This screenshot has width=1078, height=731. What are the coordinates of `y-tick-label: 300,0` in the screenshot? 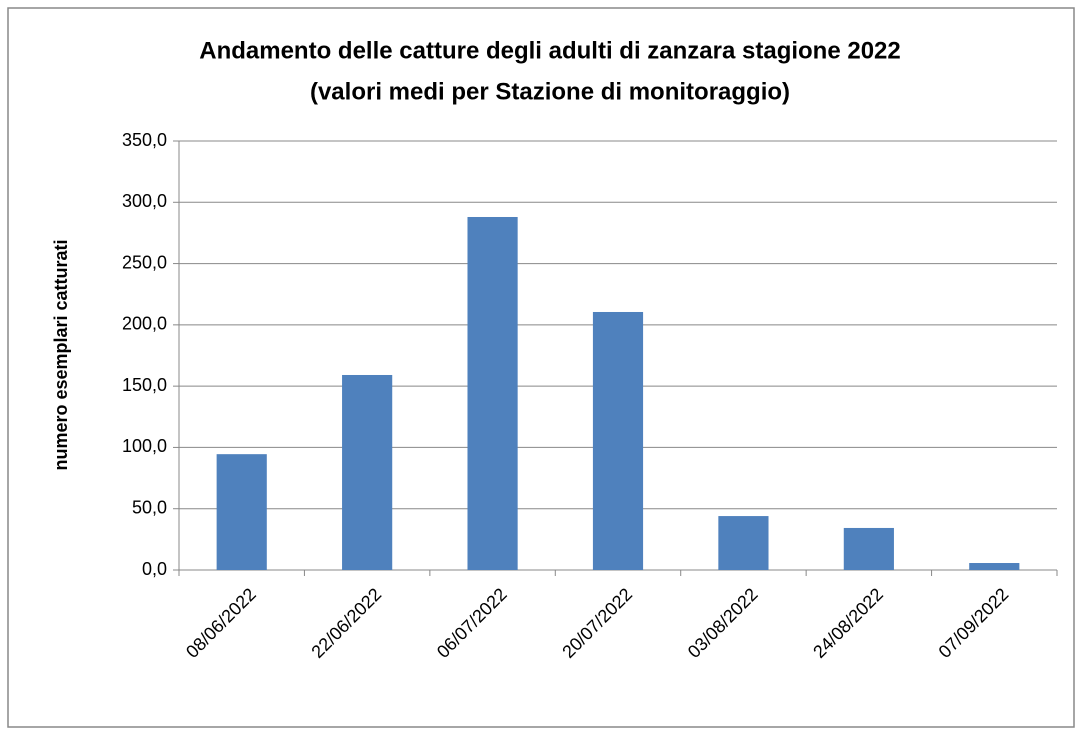 It's located at (144, 201).